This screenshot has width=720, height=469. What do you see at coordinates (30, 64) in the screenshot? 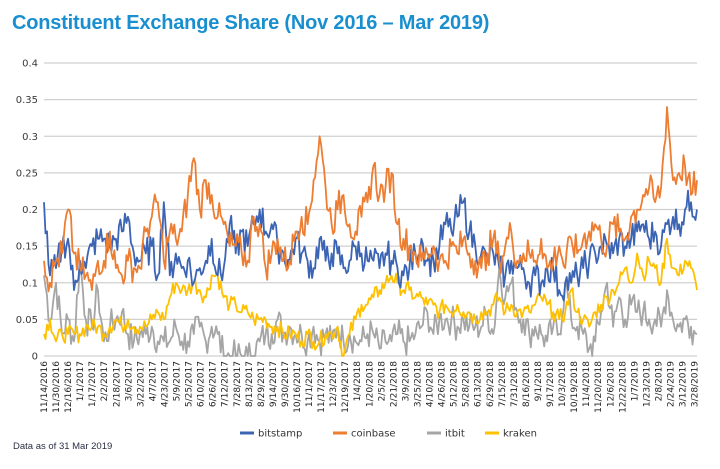
I see `y-tick-label: 0.4` at bounding box center [30, 64].